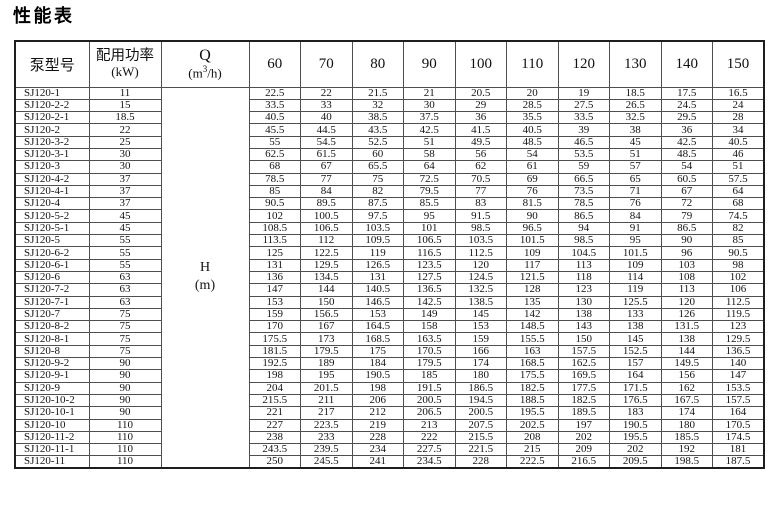 This screenshot has width=780, height=515. Describe the element at coordinates (635, 142) in the screenshot. I see `head-value-cell: 45` at that location.